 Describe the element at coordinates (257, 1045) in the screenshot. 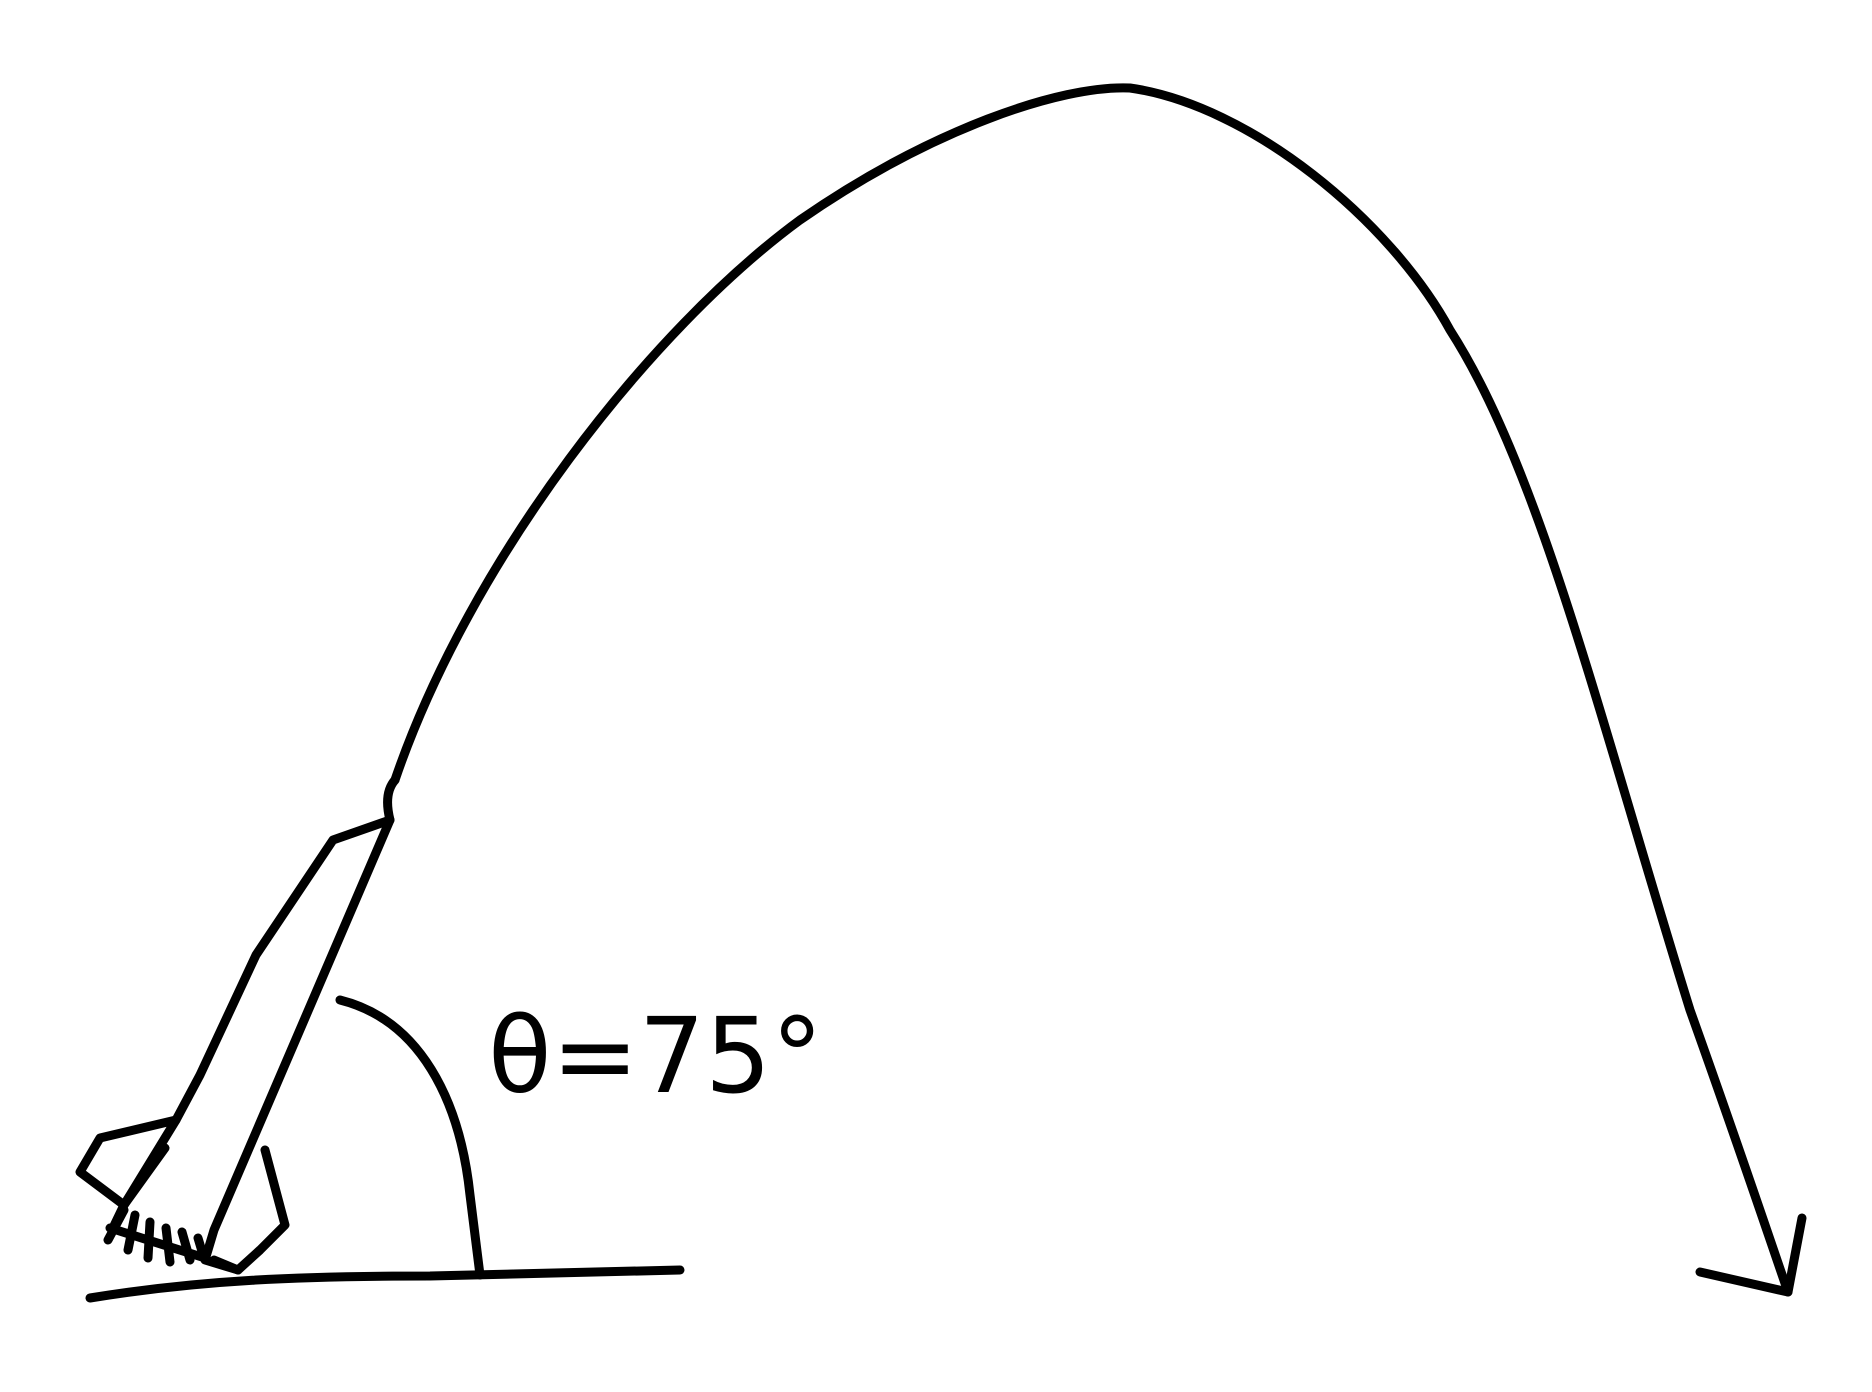

I see `rocket-body` at that location.